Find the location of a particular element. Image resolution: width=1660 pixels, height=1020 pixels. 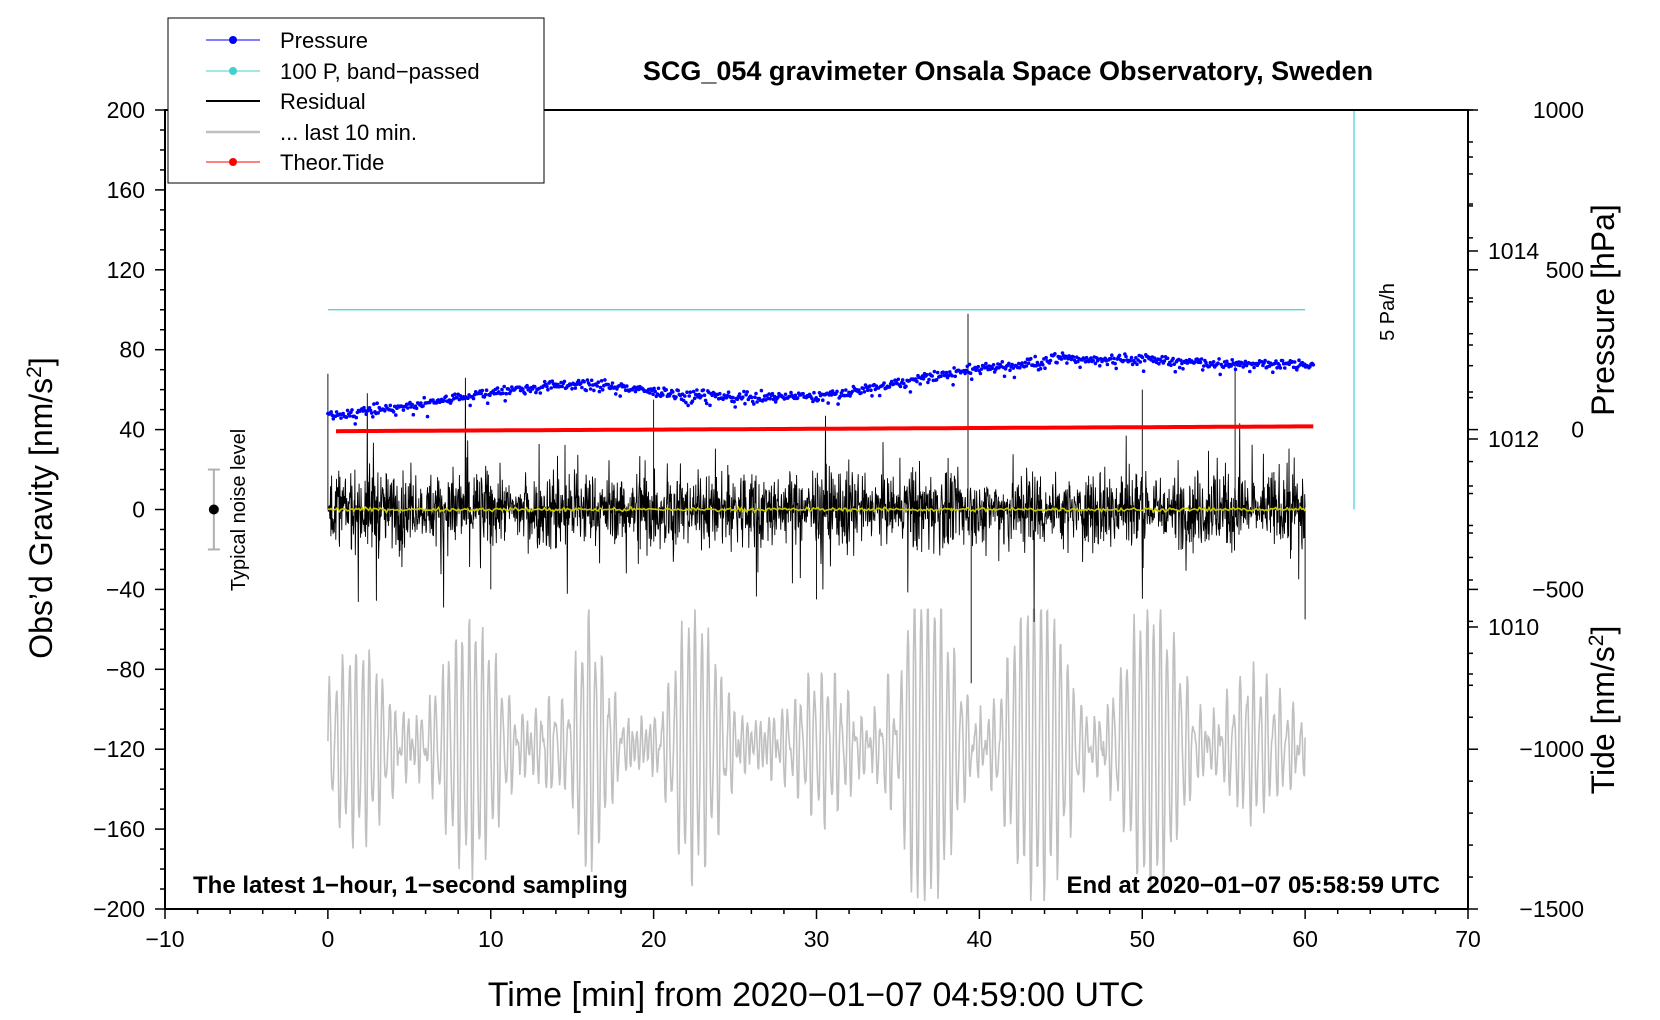

x-tick-label: 50 is located at coordinates (1142, 939).